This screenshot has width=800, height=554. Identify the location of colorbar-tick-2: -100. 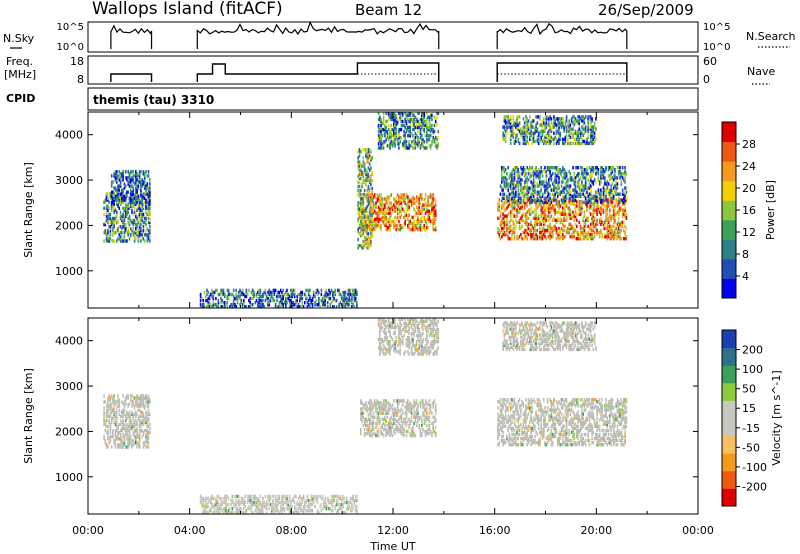
(754, 467).